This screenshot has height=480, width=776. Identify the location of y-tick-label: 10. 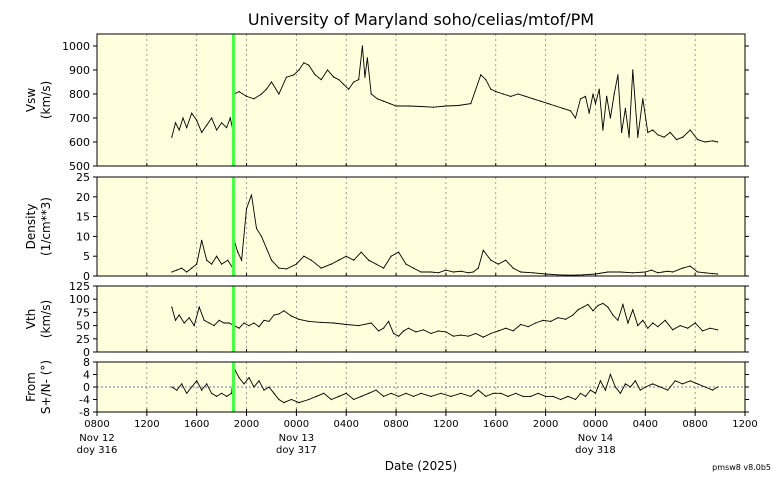
(83, 236).